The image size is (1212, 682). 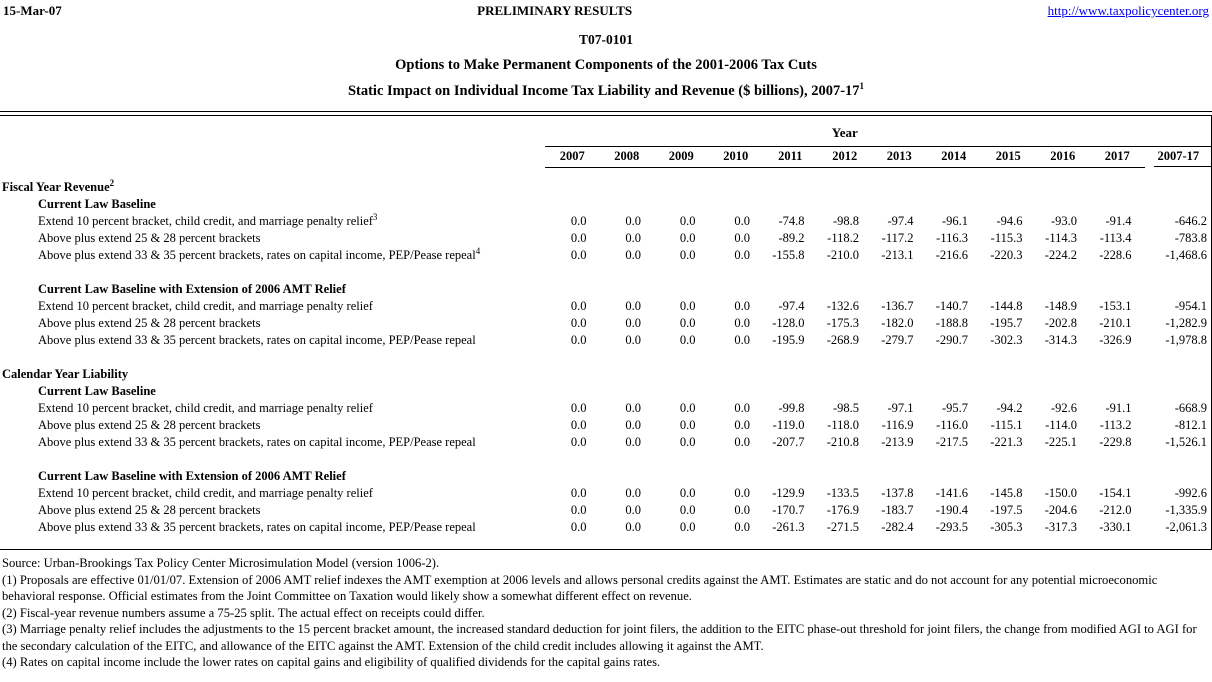 I want to click on total-value-cell: -1,468.6, so click(x=1186, y=255).